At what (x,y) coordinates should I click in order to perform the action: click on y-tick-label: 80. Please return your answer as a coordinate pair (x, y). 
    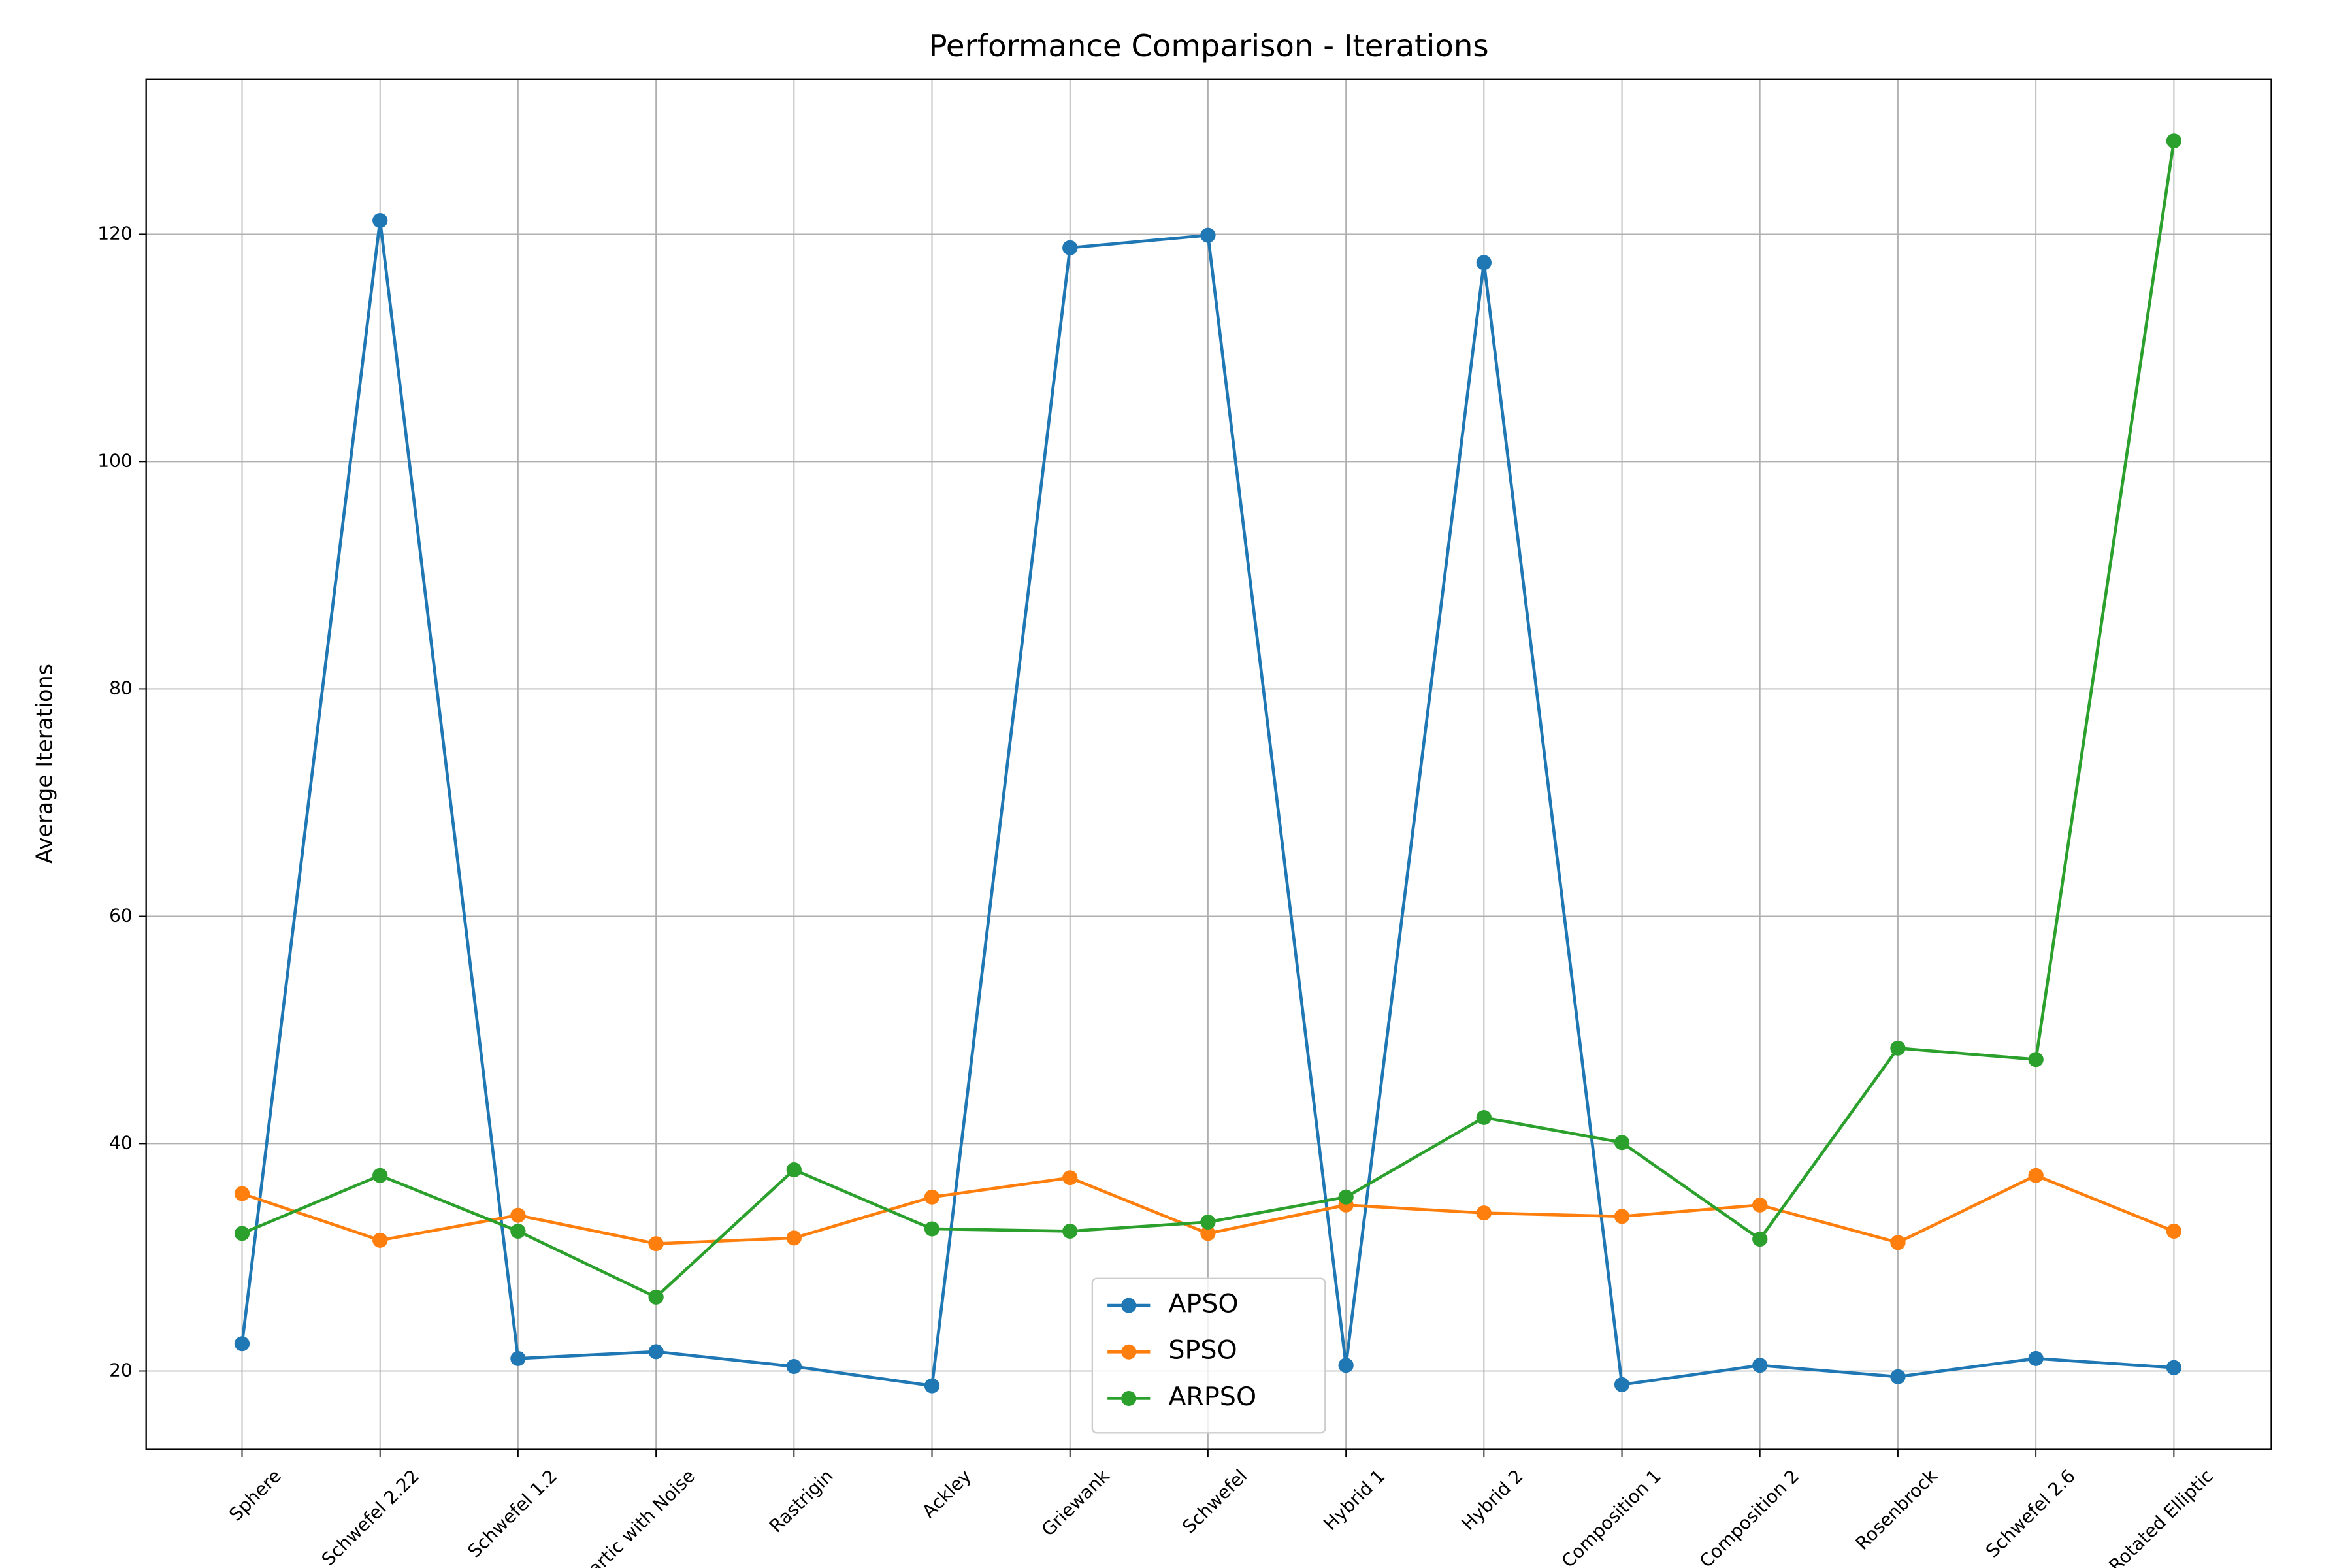
    Looking at the image, I should click on (121, 688).